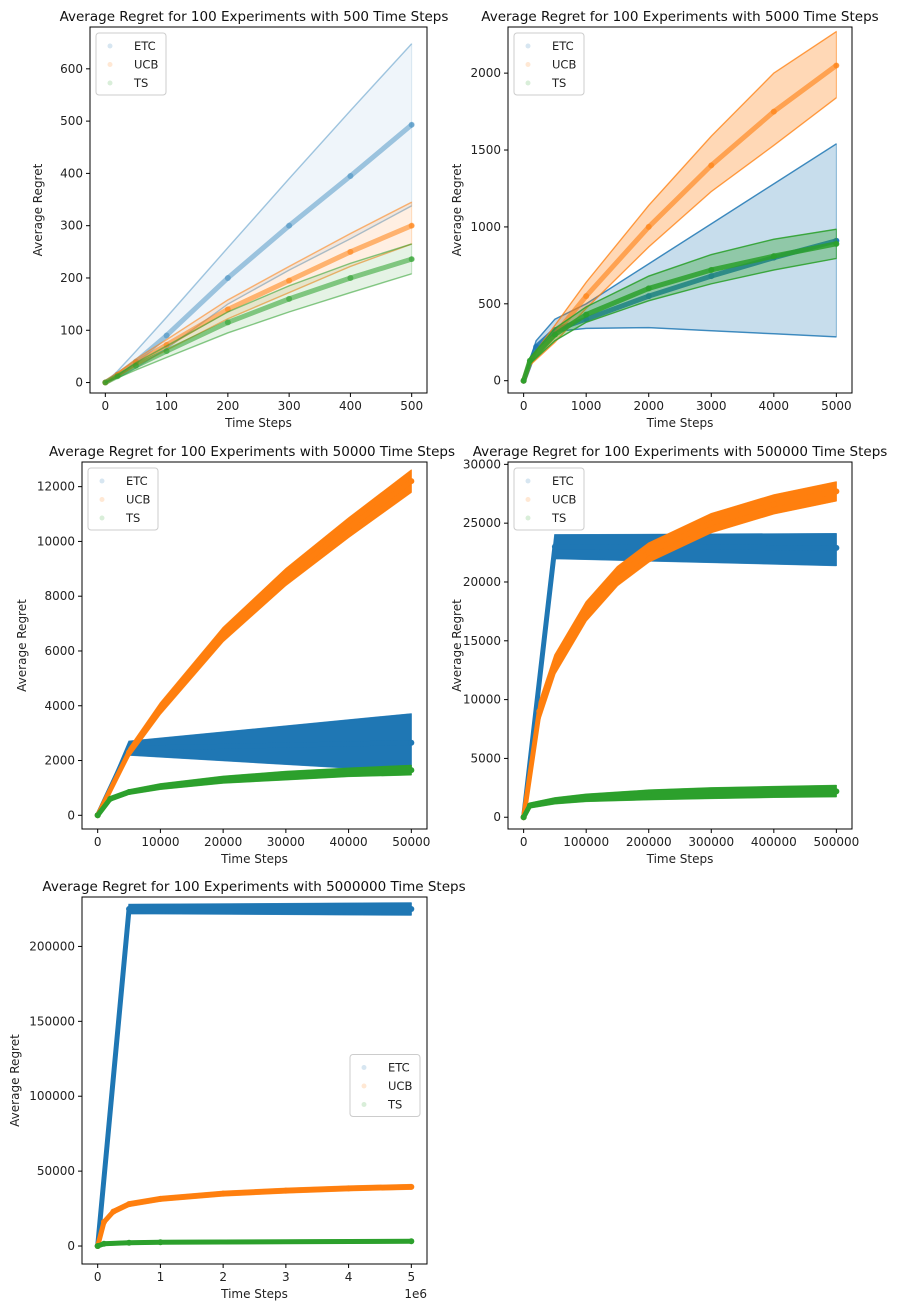 Image resolution: width=911 pixels, height=1310 pixels. What do you see at coordinates (711, 842) in the screenshot?
I see `x-tick-label: 300000` at bounding box center [711, 842].